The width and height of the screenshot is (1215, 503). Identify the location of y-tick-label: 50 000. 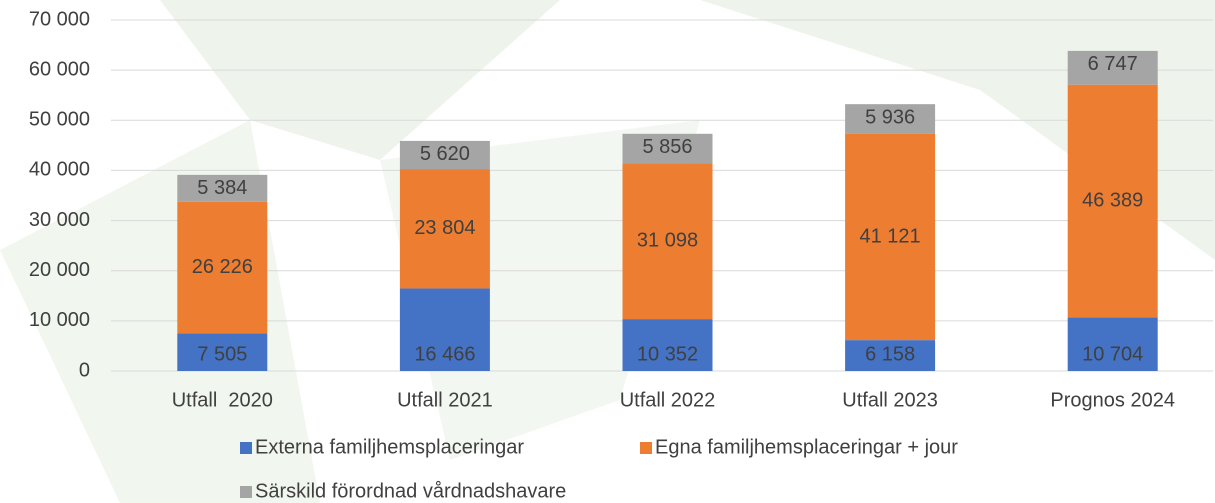
(59, 120).